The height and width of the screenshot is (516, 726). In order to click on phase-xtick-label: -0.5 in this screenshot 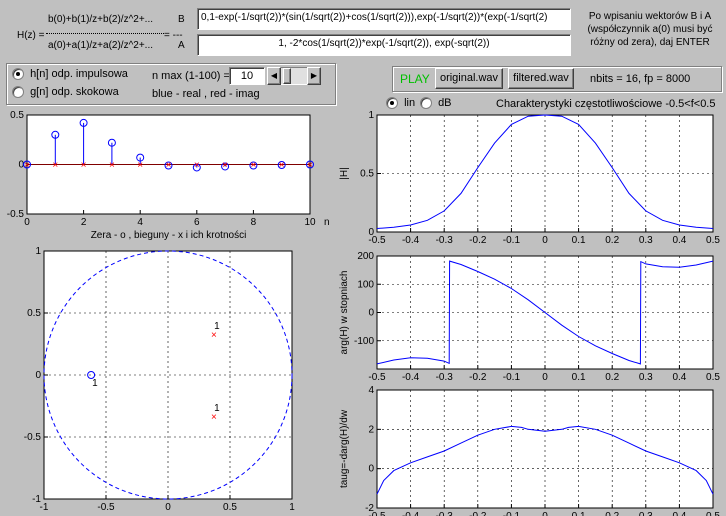, I will do `click(377, 377)`.